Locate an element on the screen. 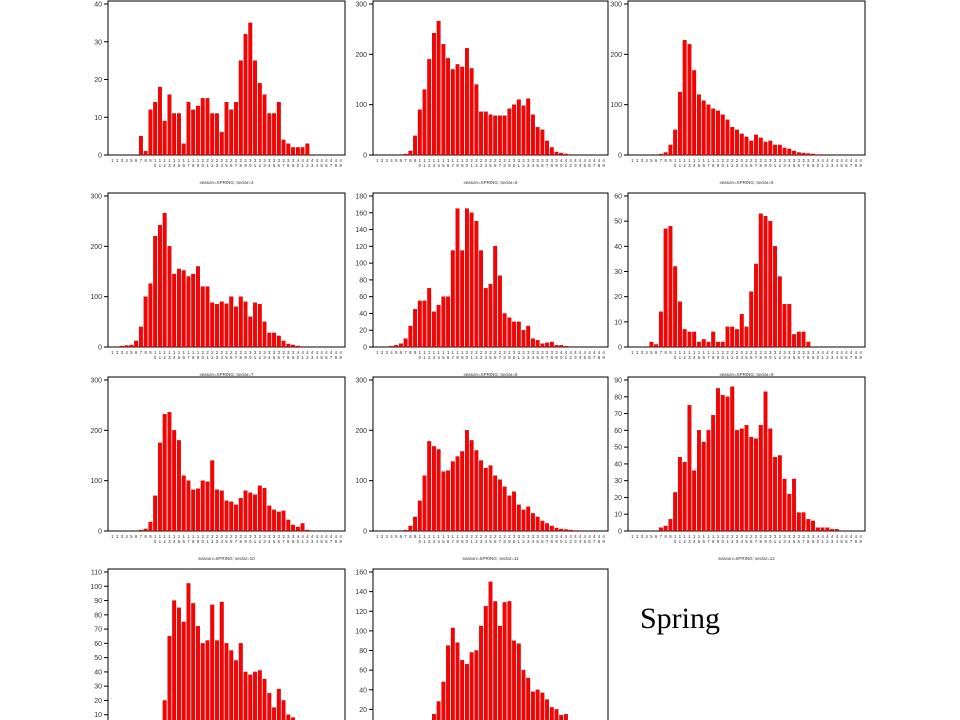  y-tick-label: 40 is located at coordinates (363, 690).